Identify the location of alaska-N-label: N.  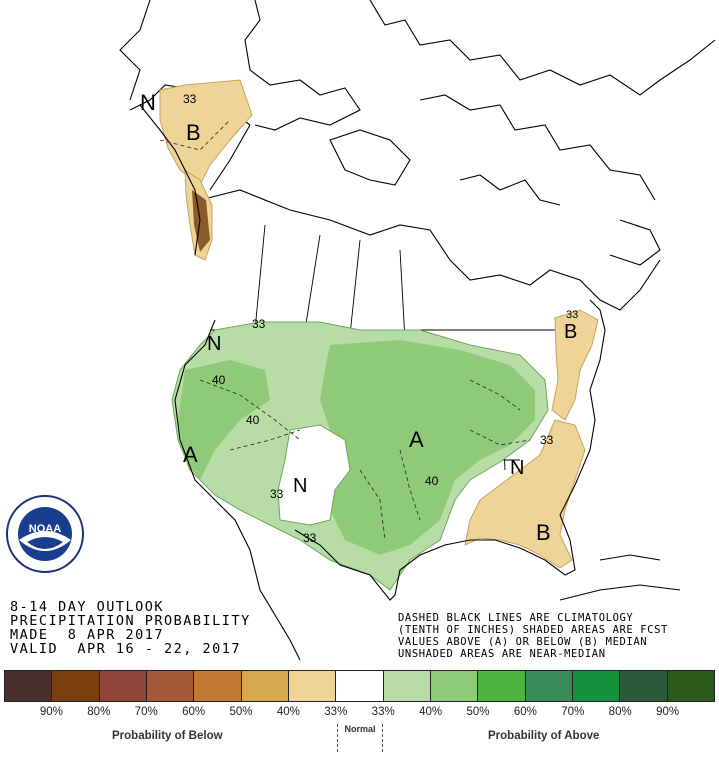
(148, 102).